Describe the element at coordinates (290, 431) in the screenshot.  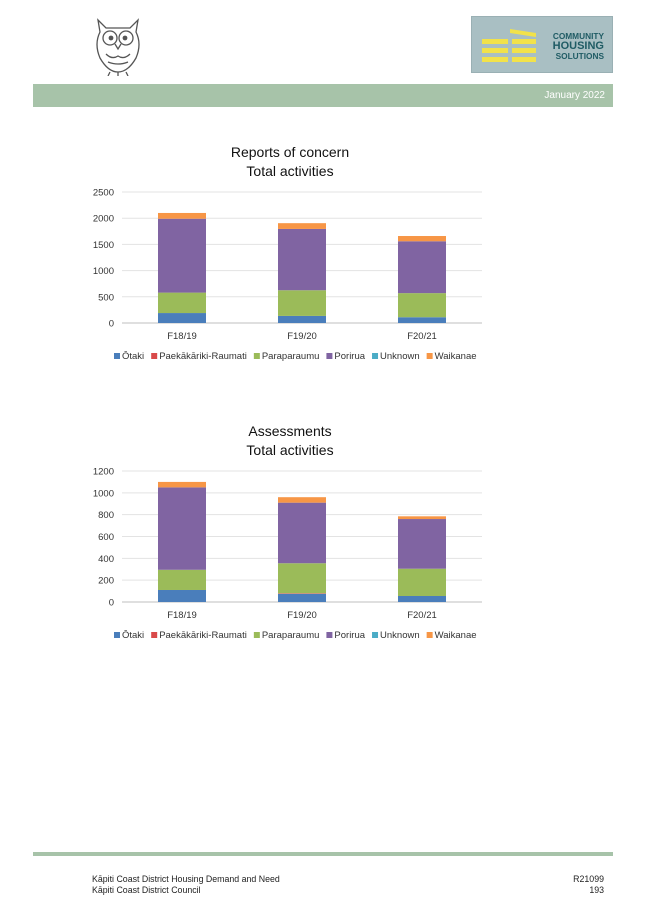
I see `chart-title-line1: Assessments` at that location.